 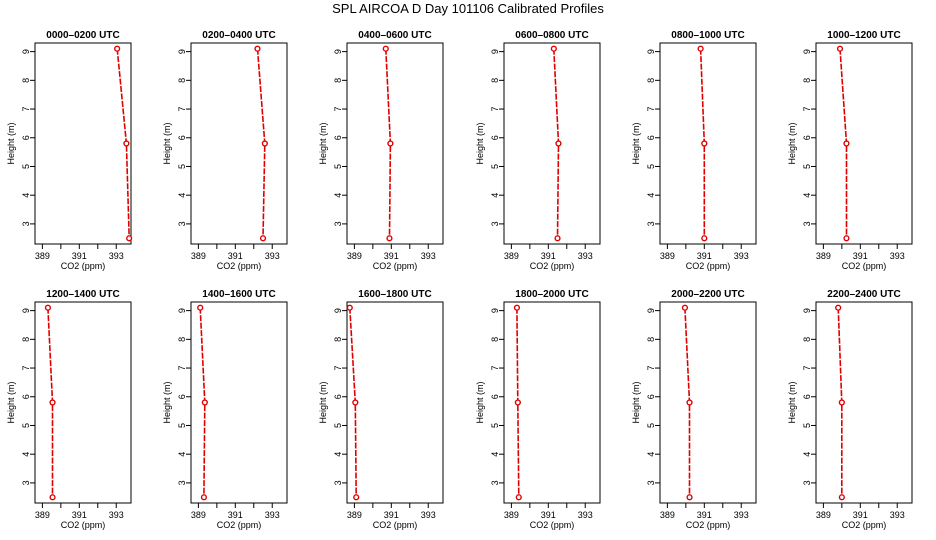 I want to click on panel-title: 0800–1000 UTC, so click(x=707, y=35).